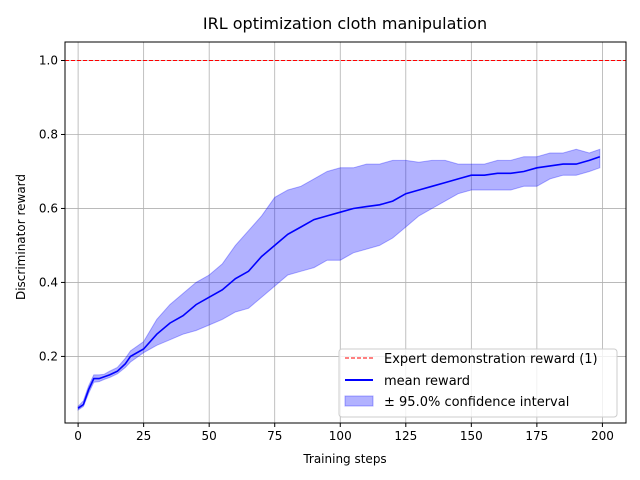  Describe the element at coordinates (405, 436) in the screenshot. I see `x-tick-label: 125` at that location.